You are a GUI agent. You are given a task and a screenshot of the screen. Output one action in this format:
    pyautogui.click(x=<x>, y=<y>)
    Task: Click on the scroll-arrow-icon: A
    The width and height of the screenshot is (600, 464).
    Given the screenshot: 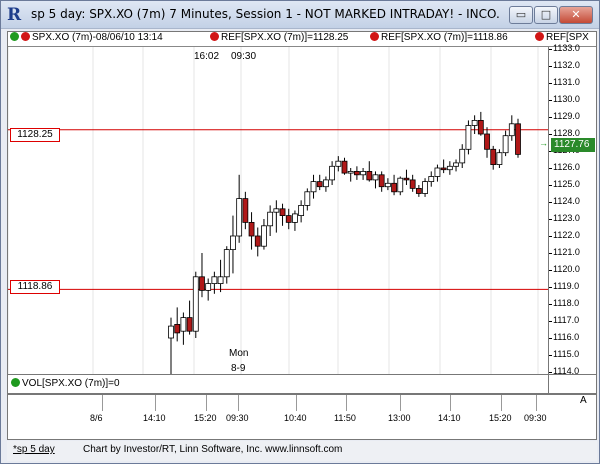 What is the action you would take?
    pyautogui.click(x=583, y=400)
    